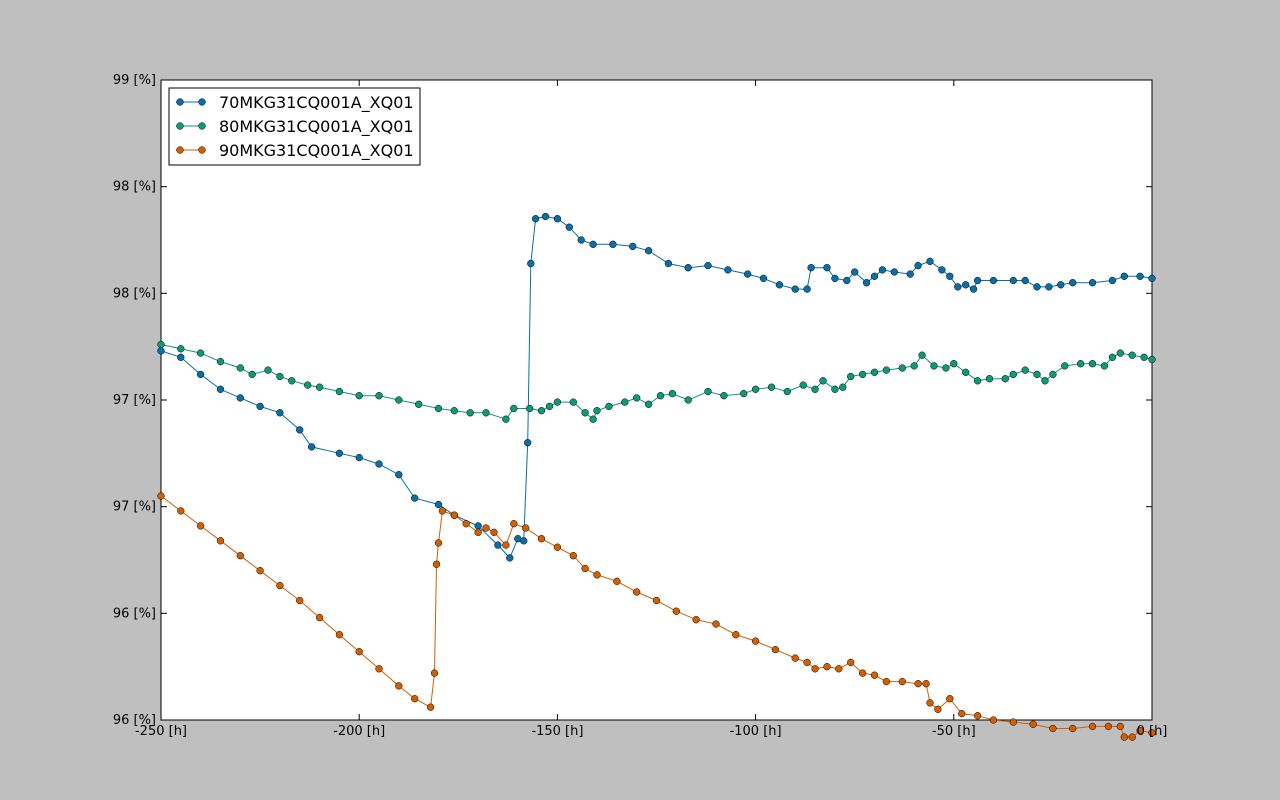  I want to click on x-tick-label: 0 [h], so click(1152, 731).